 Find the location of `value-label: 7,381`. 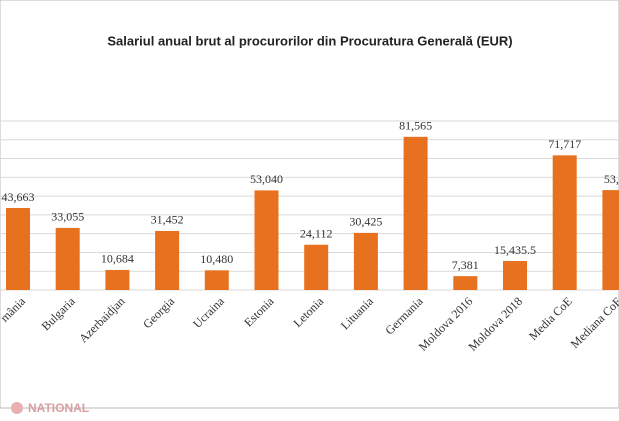

value-label: 7,381 is located at coordinates (465, 265).